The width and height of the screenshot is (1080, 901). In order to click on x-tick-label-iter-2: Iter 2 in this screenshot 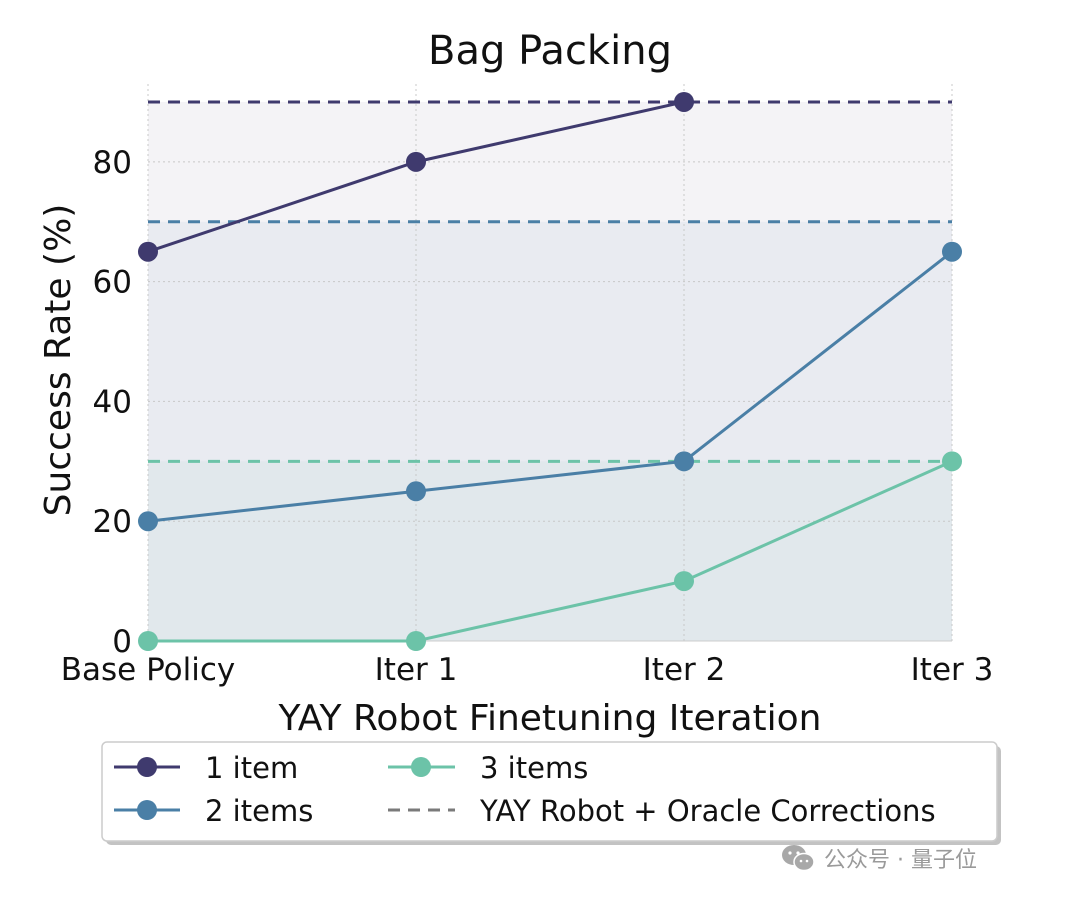, I will do `click(684, 670)`.